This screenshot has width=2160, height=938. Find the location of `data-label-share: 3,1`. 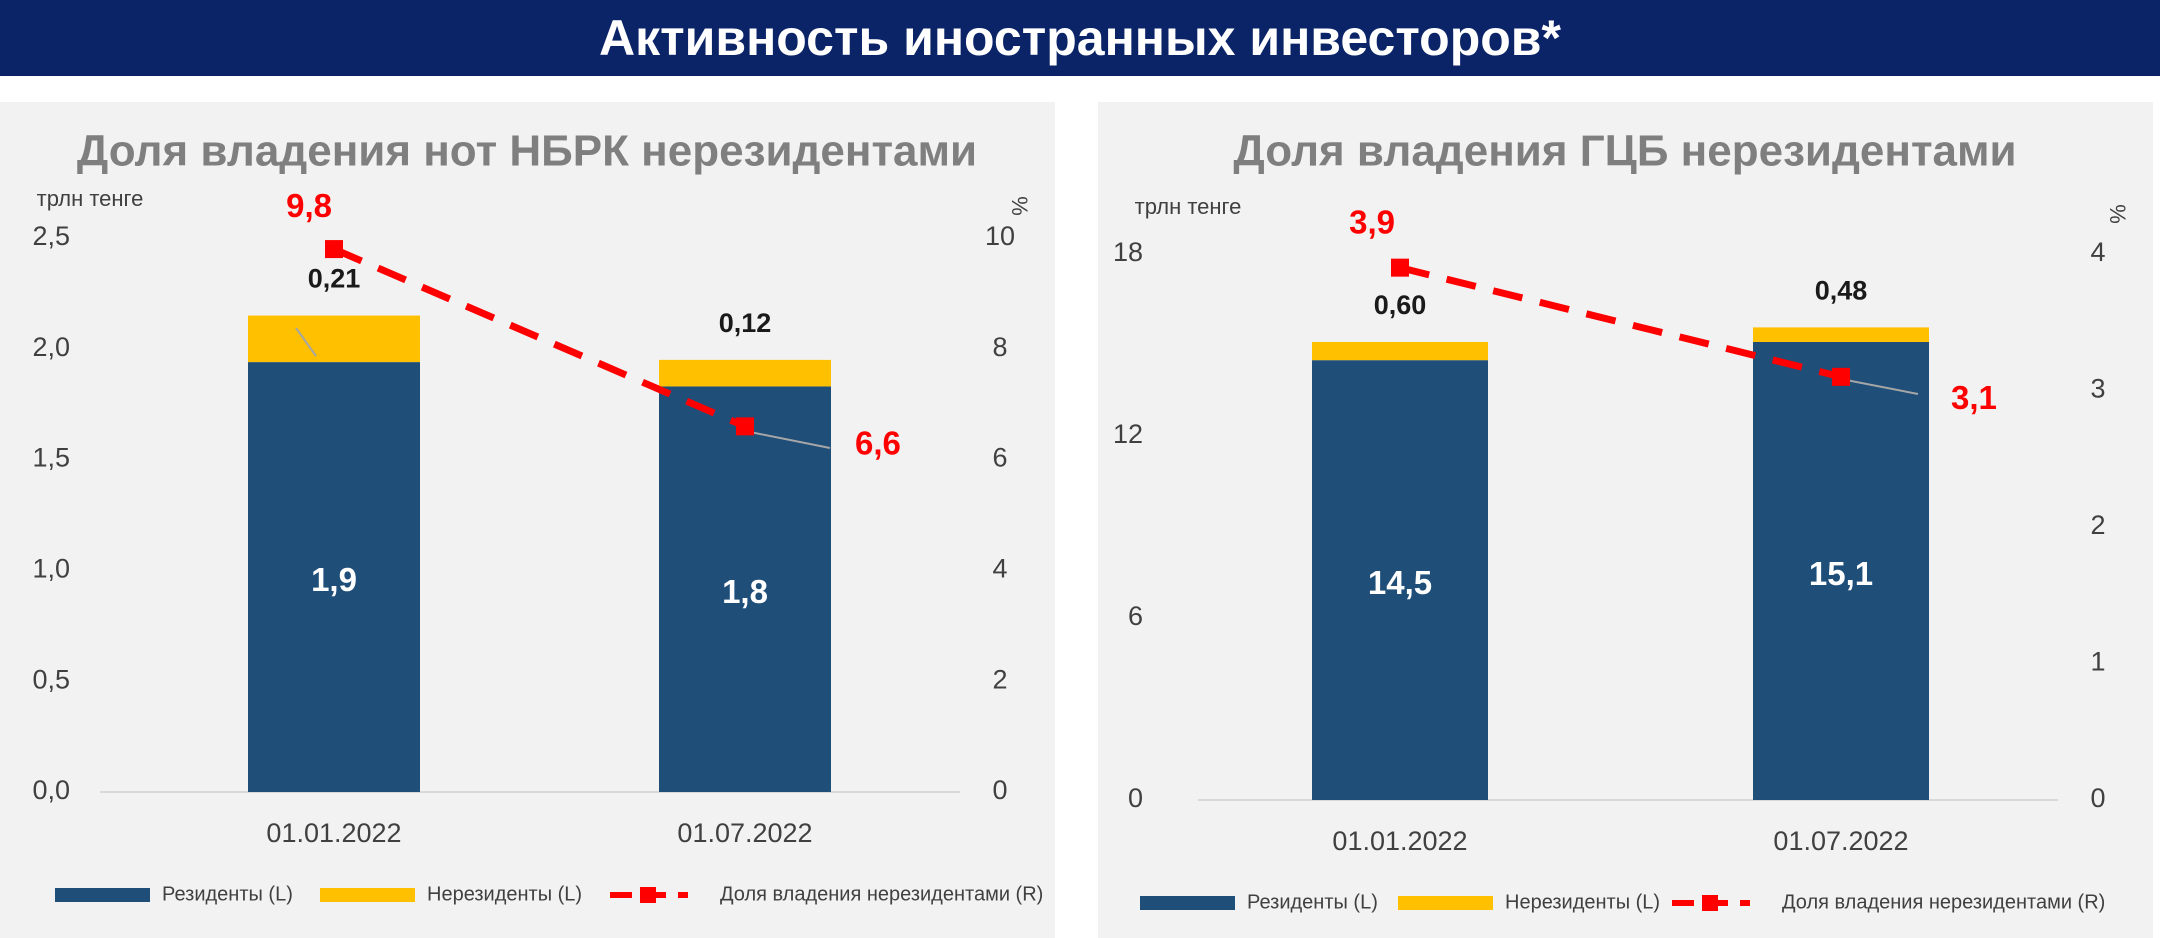

data-label-share: 3,1 is located at coordinates (1974, 397).